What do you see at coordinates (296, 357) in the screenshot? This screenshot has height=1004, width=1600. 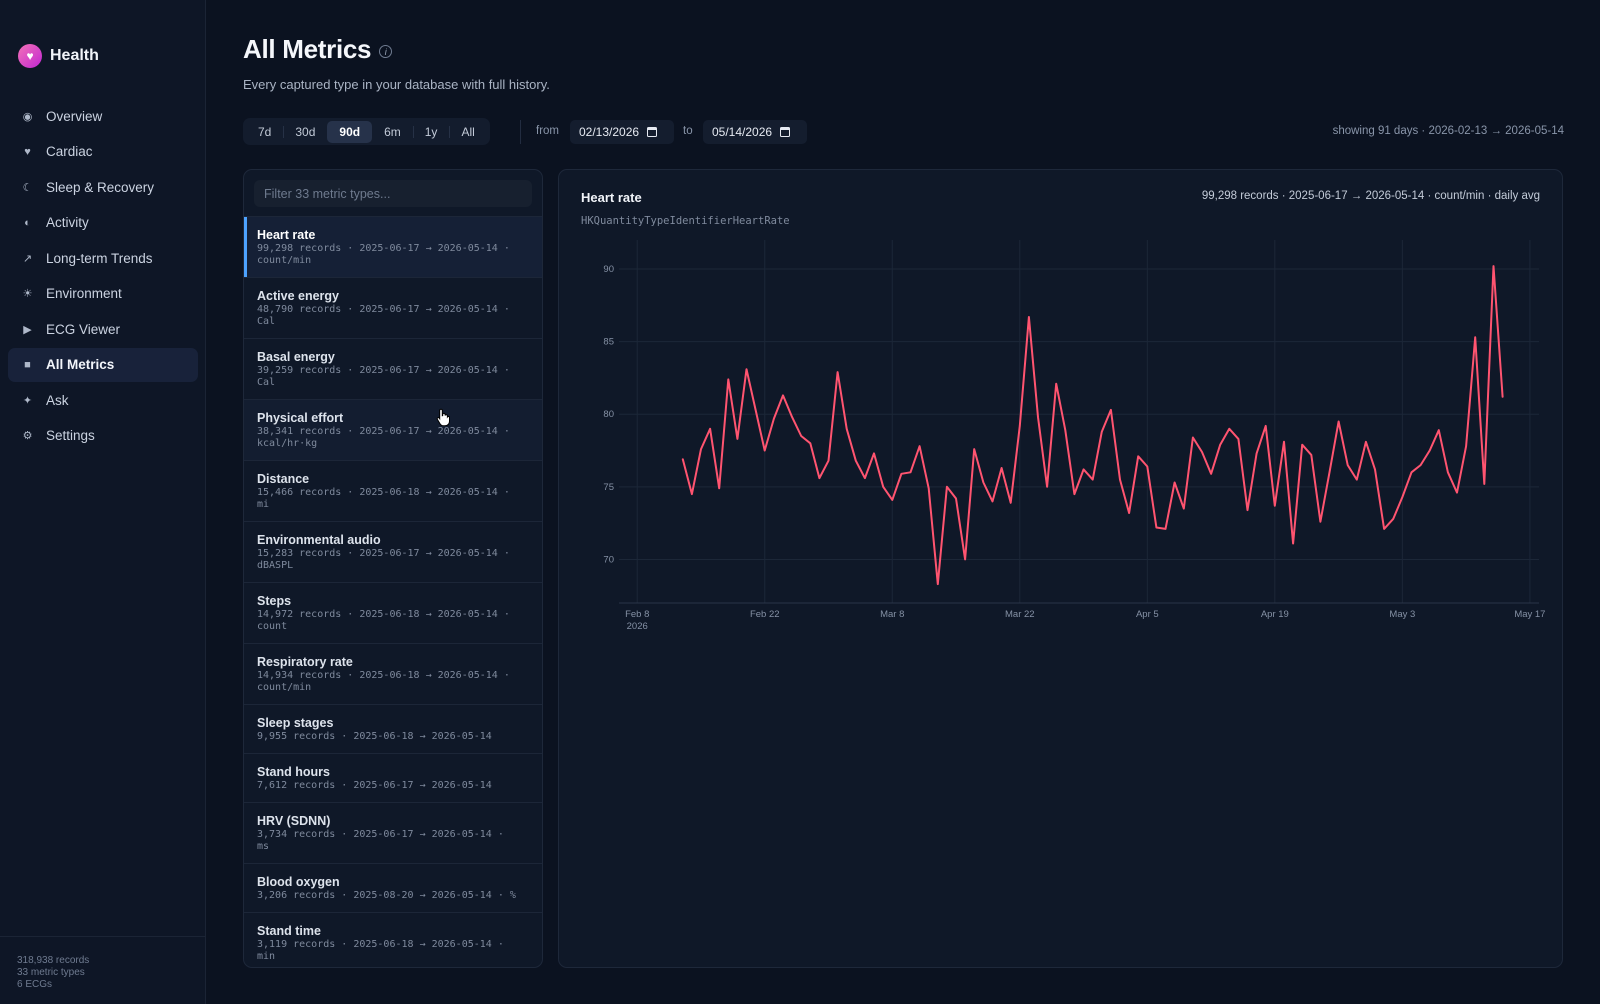 I see `metric-name: Basal energy` at bounding box center [296, 357].